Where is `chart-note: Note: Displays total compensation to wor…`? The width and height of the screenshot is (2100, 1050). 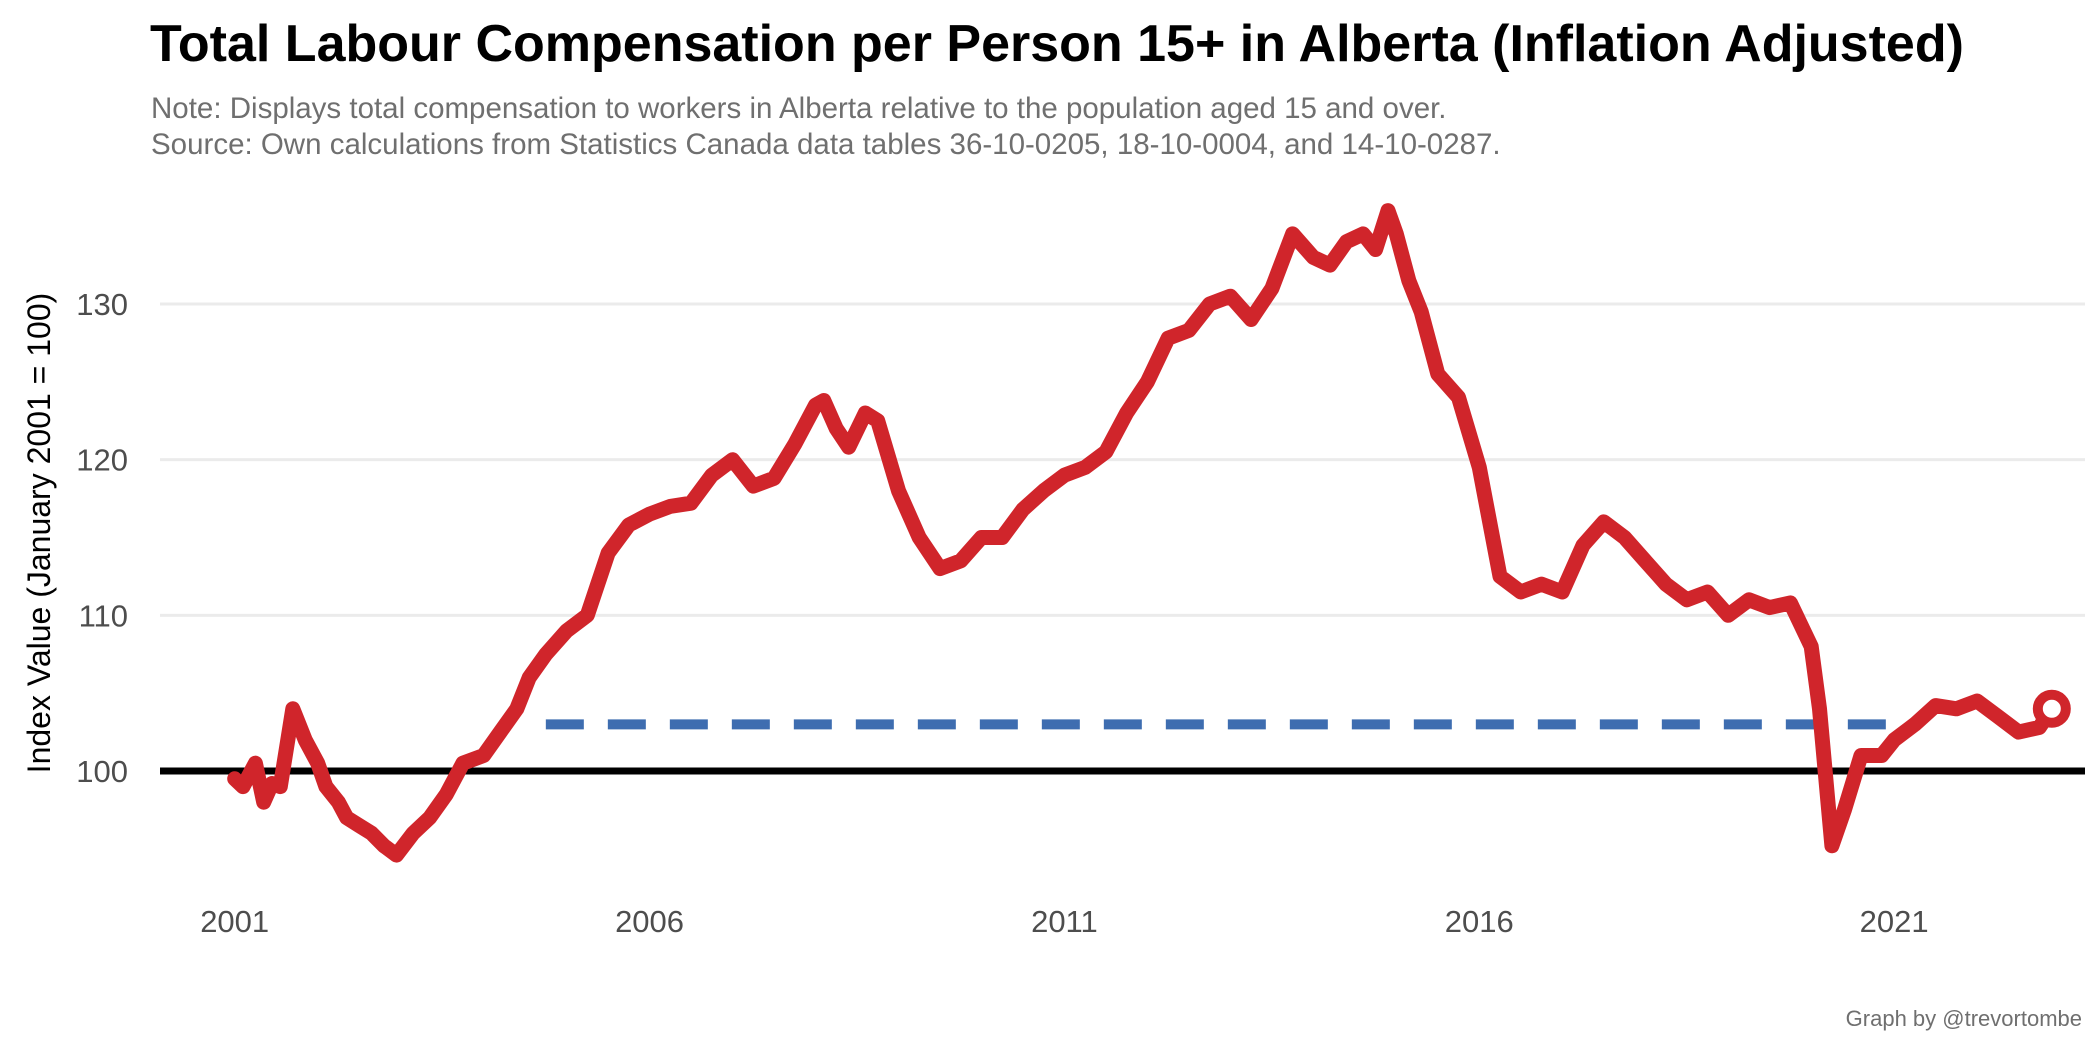
chart-note: Note: Displays total compensation to wor… is located at coordinates (799, 108).